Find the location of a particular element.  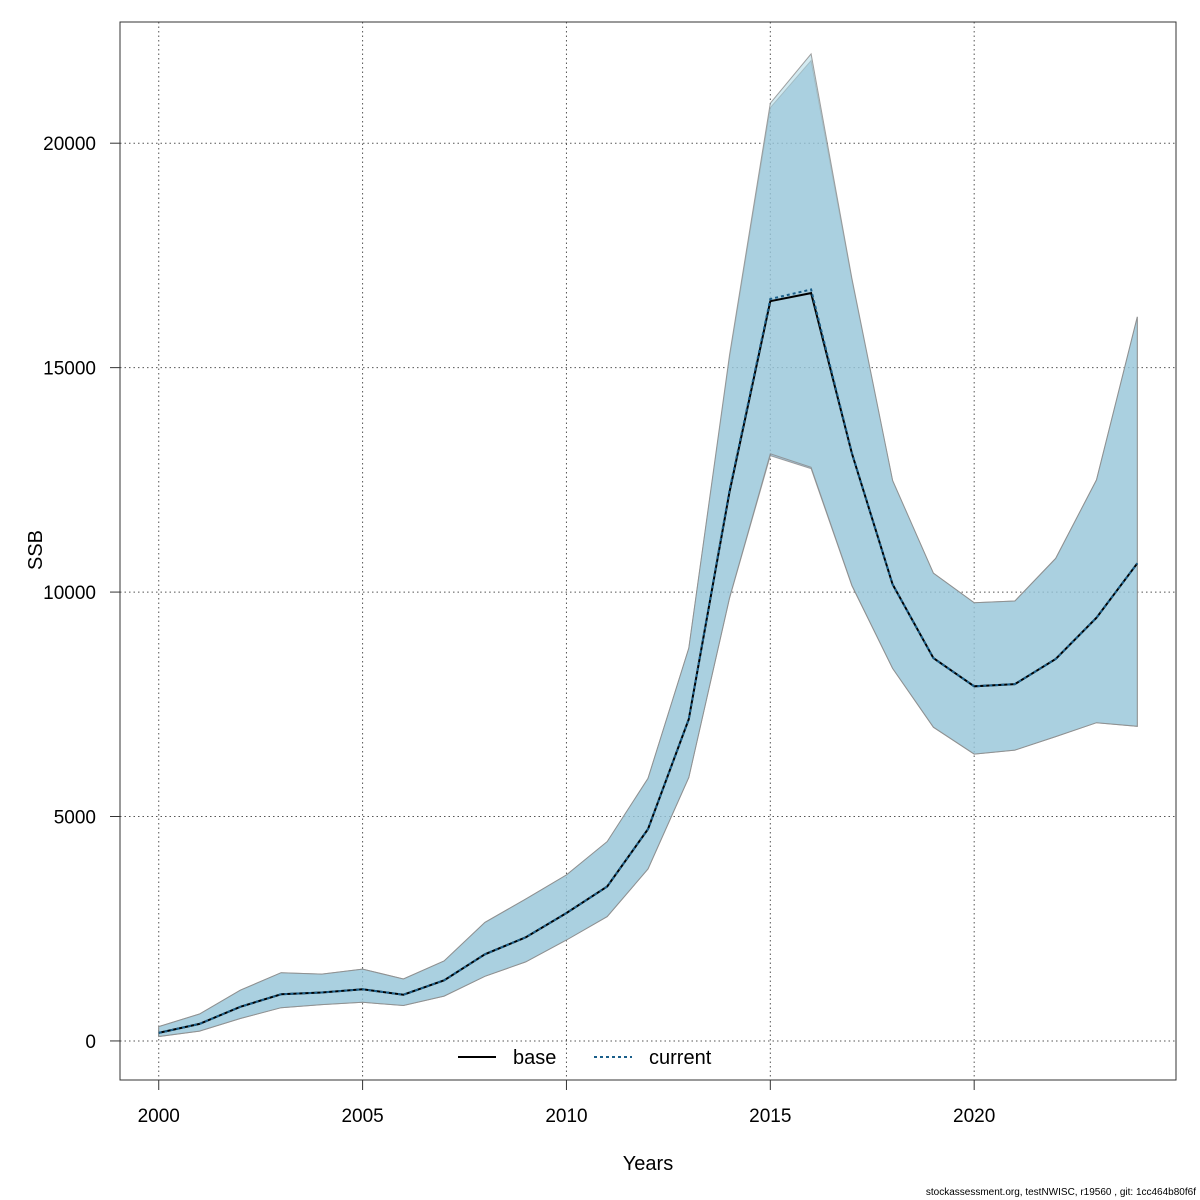

x-axis-title: Years is located at coordinates (648, 1164).